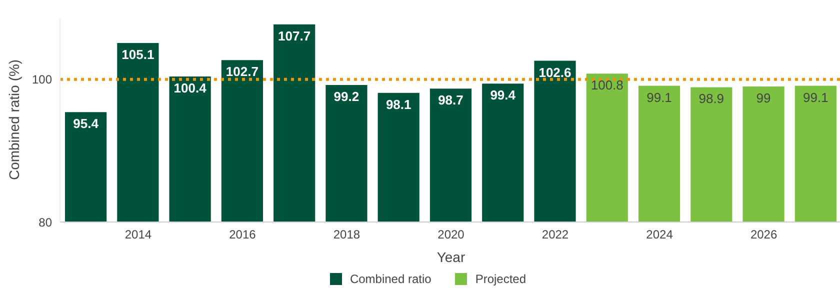 Image resolution: width=840 pixels, height=300 pixels. Describe the element at coordinates (660, 235) in the screenshot. I see `x-tick-label: 2024` at that location.